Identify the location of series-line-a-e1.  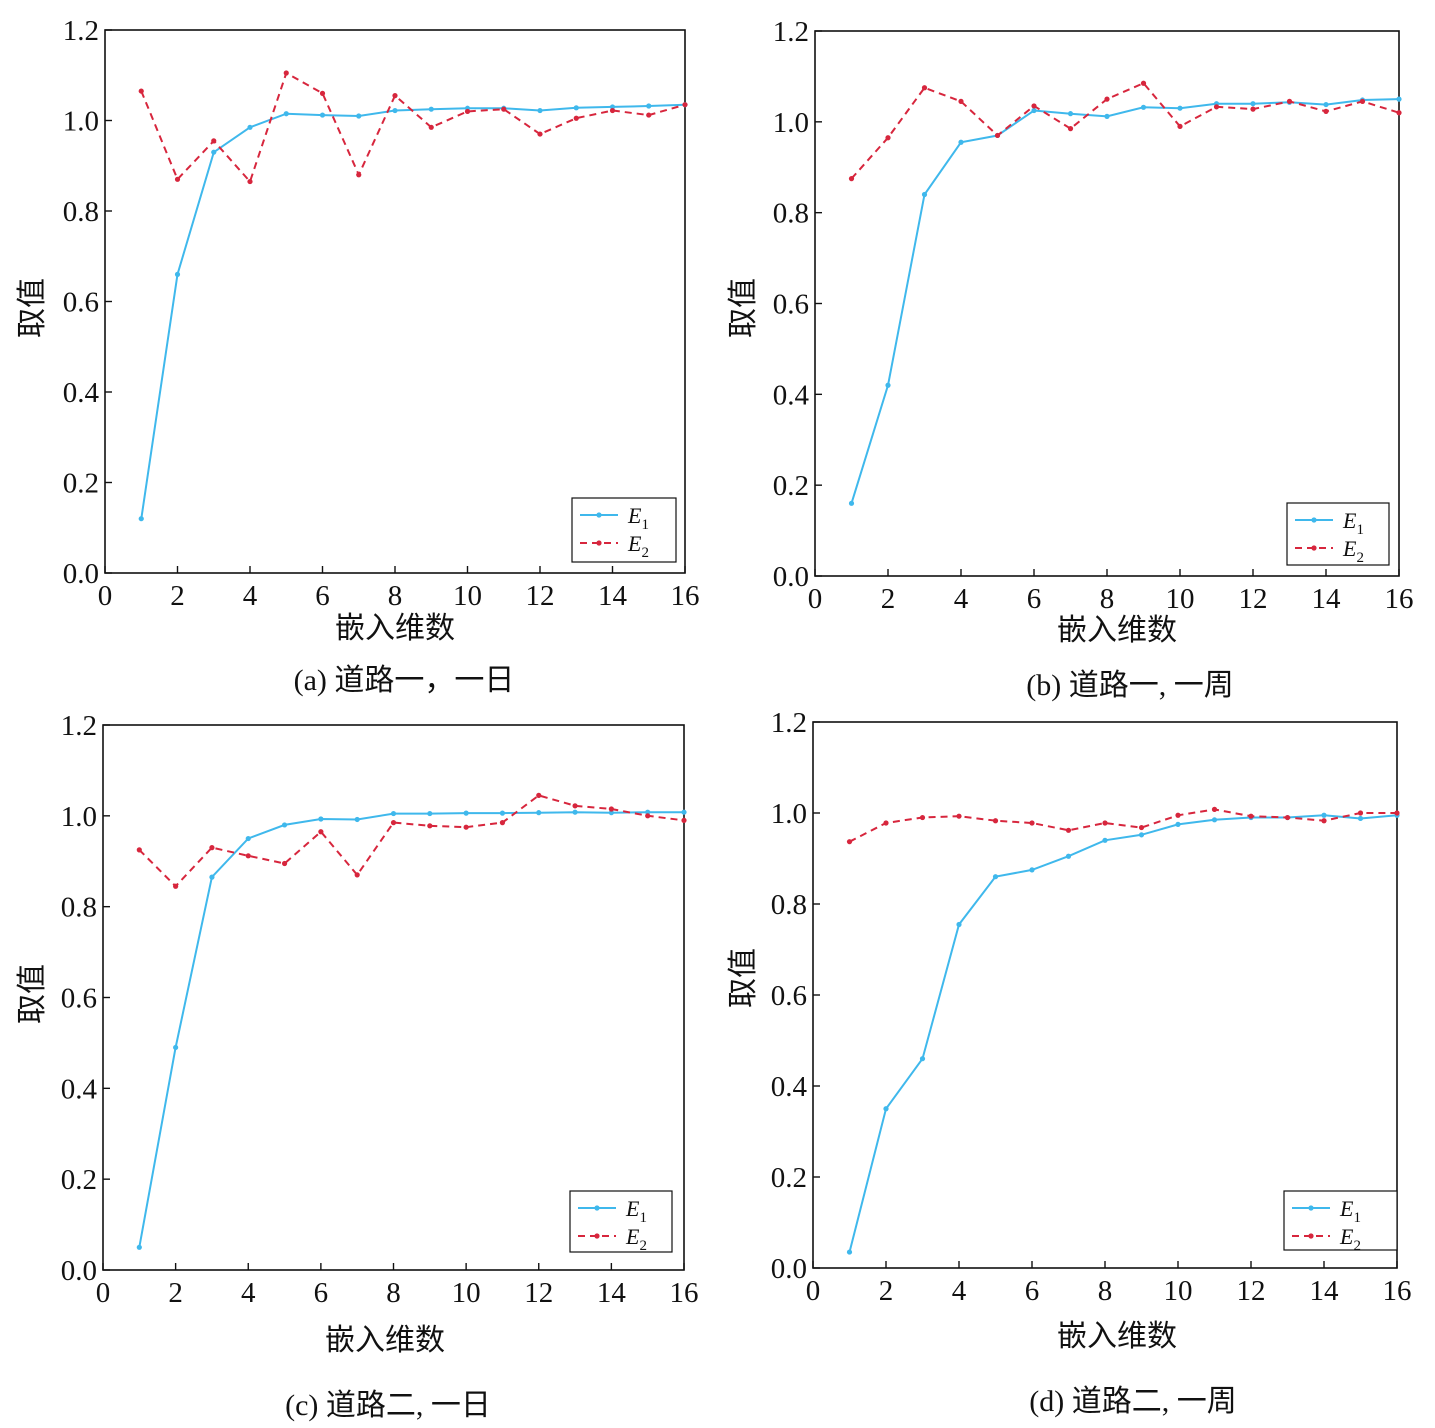
(413, 311).